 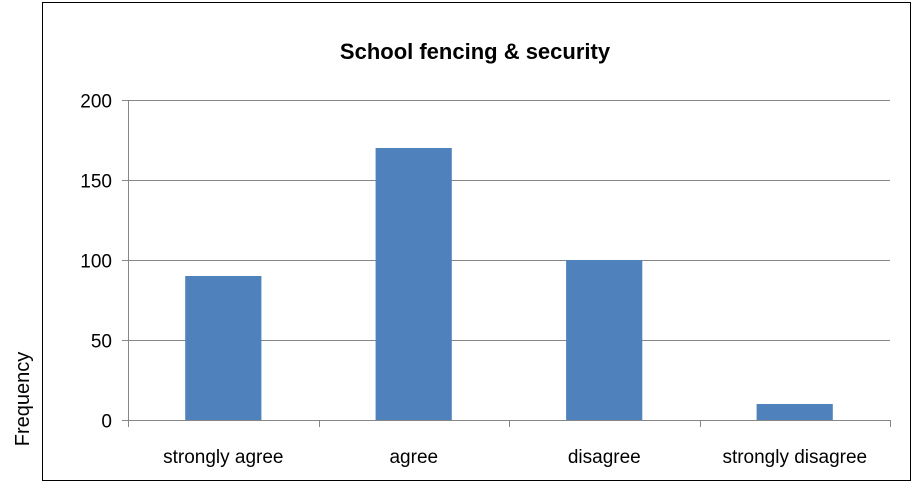 What do you see at coordinates (475, 51) in the screenshot?
I see `chart-title: School fencing & security` at bounding box center [475, 51].